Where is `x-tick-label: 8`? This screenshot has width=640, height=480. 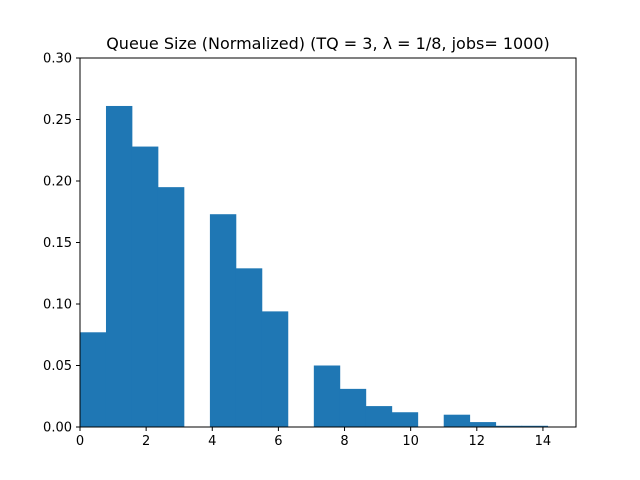 x-tick-label: 8 is located at coordinates (344, 441).